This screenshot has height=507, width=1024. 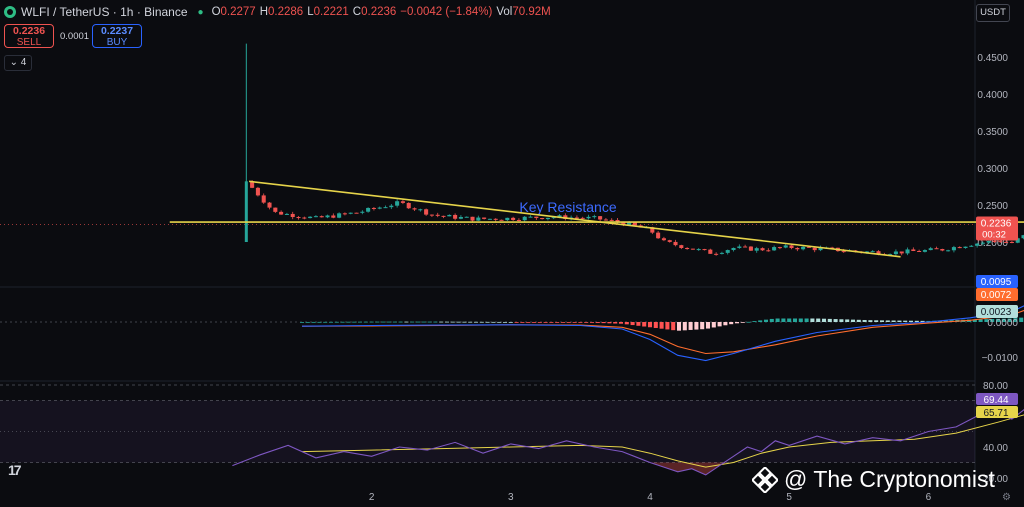 I want to click on buy-button: 0.2237 BUY, so click(x=117, y=36).